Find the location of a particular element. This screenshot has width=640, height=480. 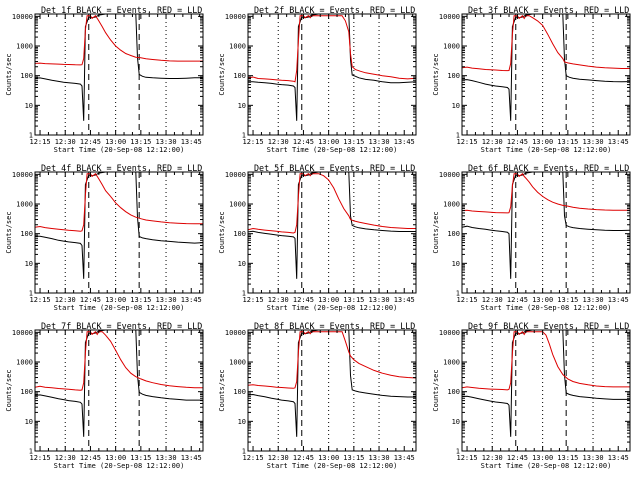

chart-title: Det 6f BLACK = Events, RED = LLD is located at coordinates (548, 168).